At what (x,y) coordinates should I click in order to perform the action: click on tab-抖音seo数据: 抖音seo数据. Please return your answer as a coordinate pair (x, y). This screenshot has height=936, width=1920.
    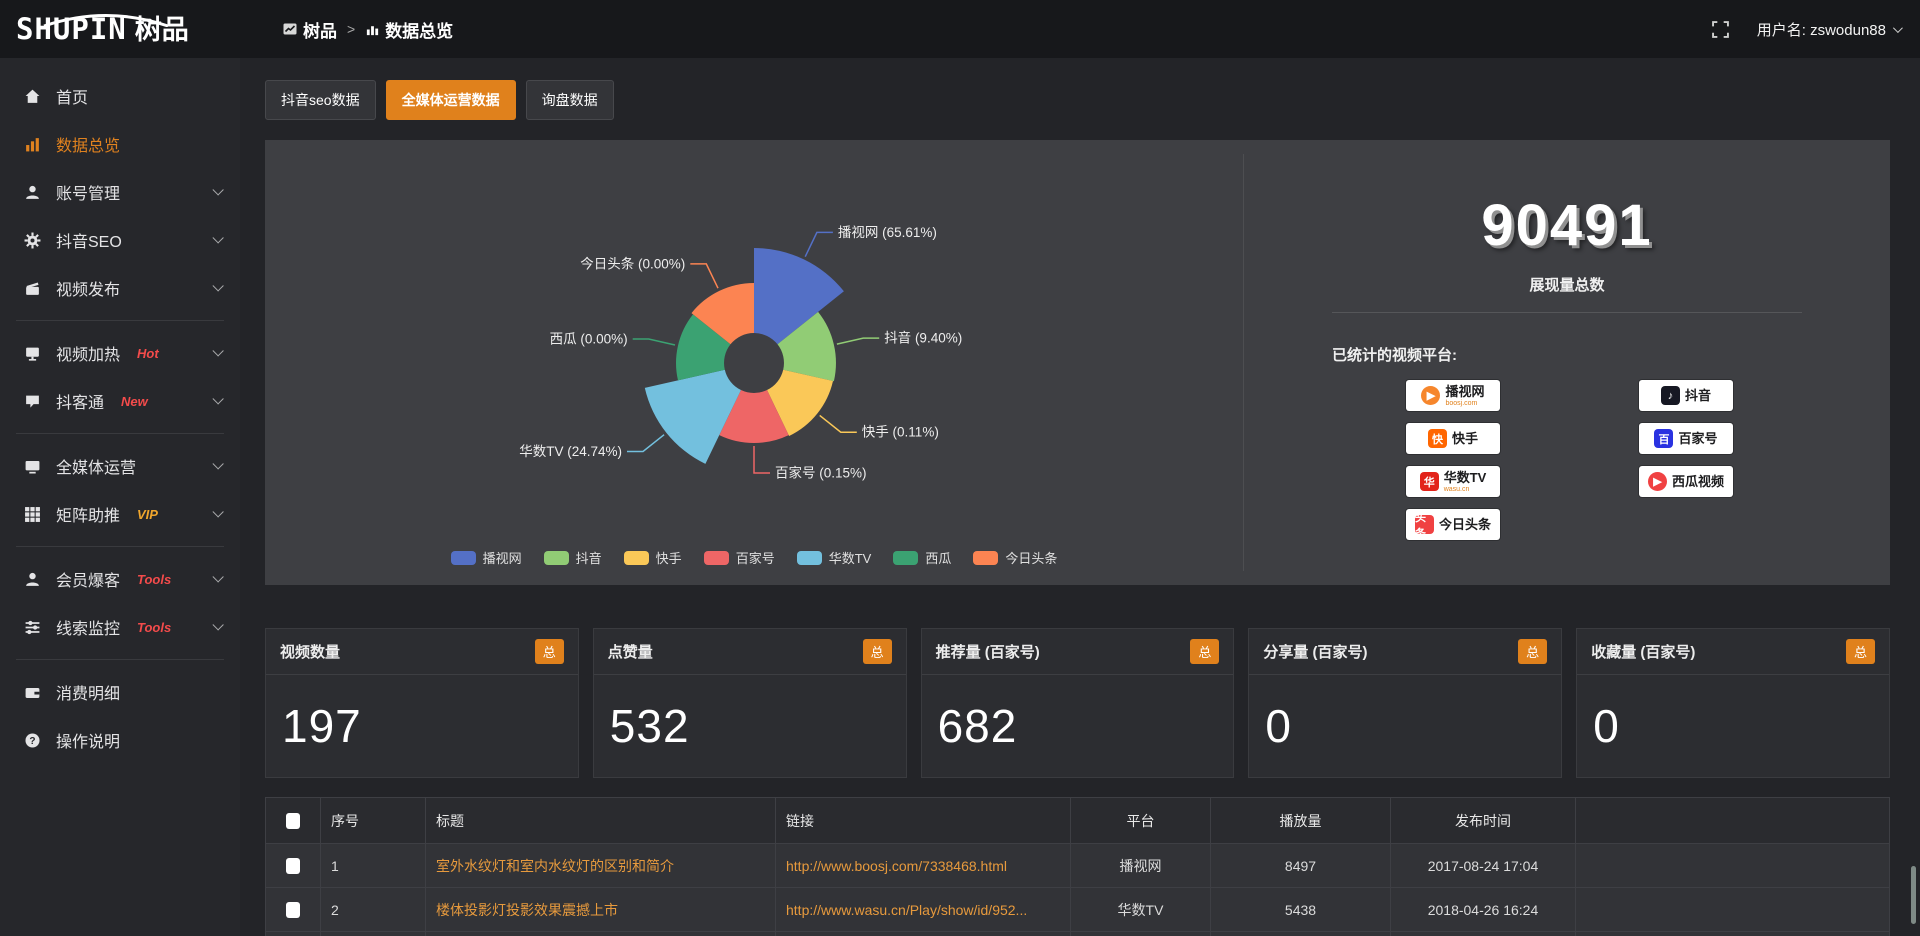
    Looking at the image, I should click on (320, 100).